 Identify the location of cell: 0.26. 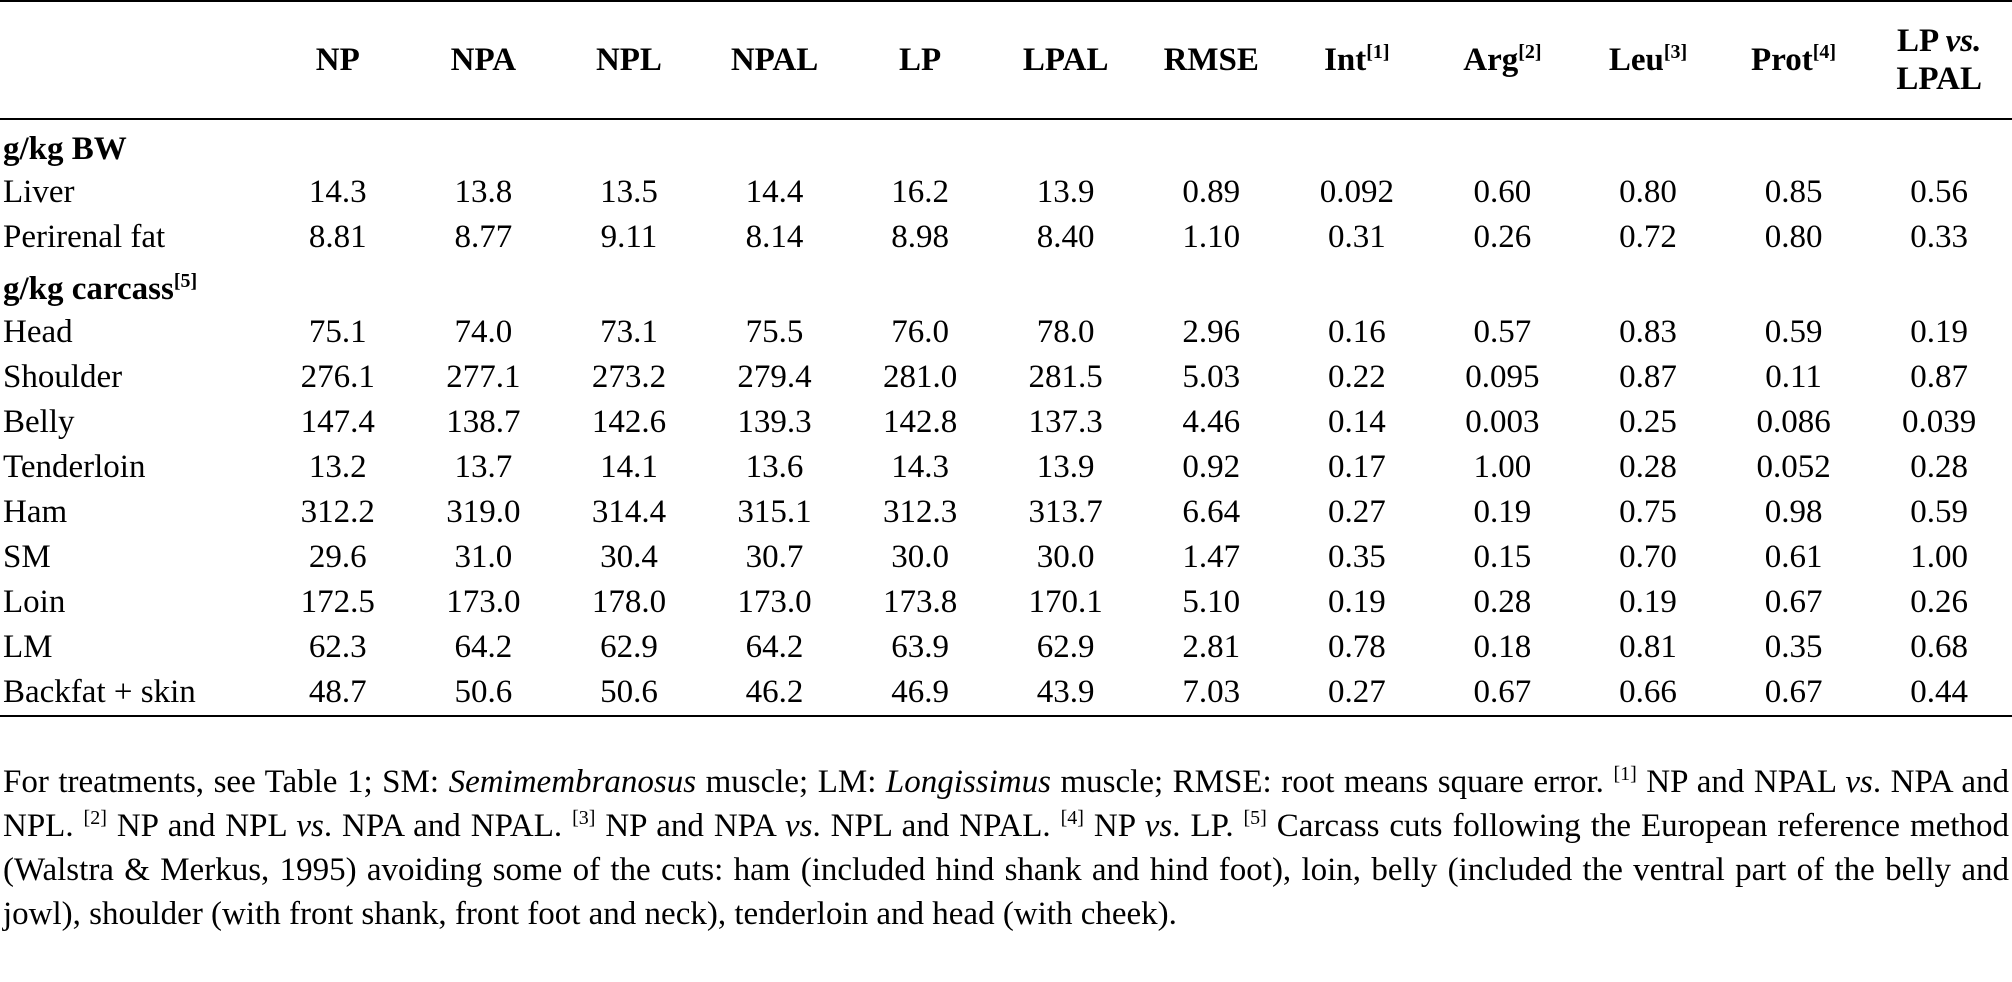
(1502, 237).